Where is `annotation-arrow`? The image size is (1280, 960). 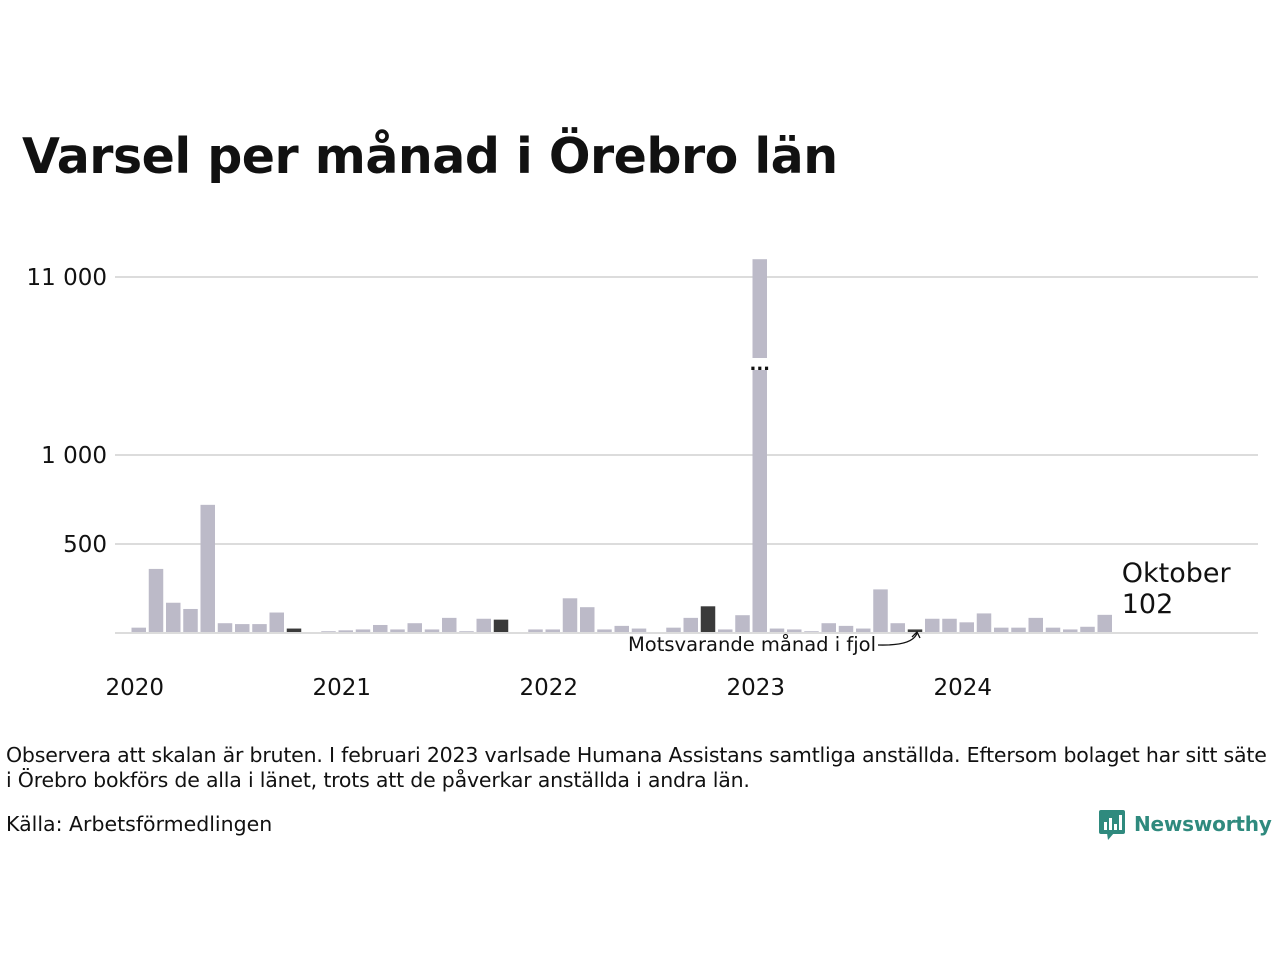
annotation-arrow is located at coordinates (897, 639).